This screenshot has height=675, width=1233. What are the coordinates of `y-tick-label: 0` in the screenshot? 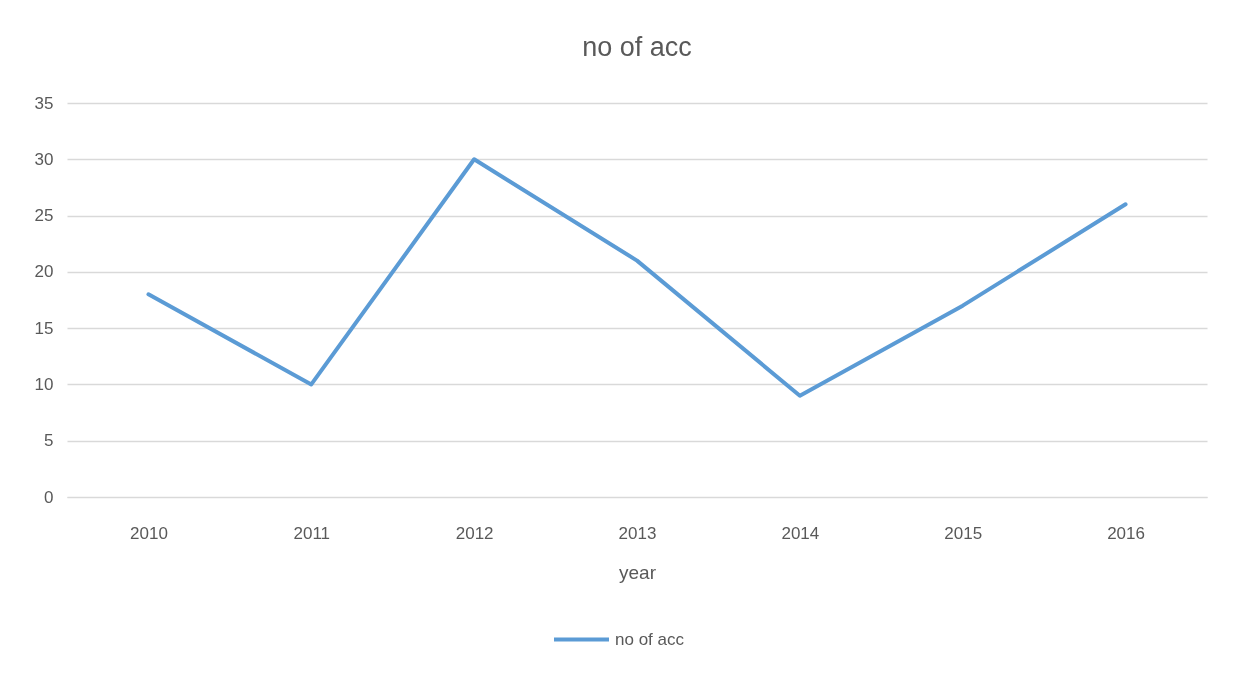 It's located at (49, 497).